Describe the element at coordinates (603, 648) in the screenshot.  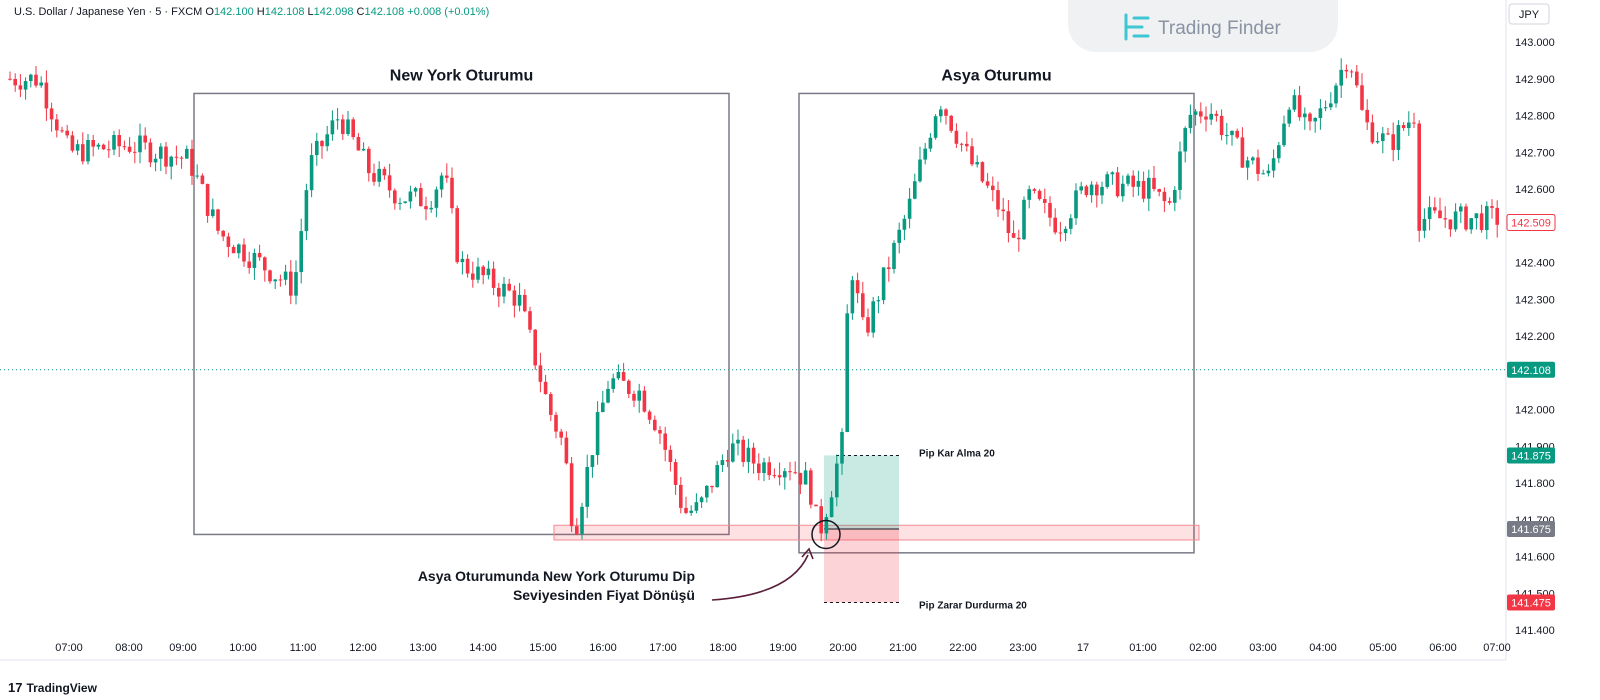
I see `time-tick-label: 16:00` at that location.